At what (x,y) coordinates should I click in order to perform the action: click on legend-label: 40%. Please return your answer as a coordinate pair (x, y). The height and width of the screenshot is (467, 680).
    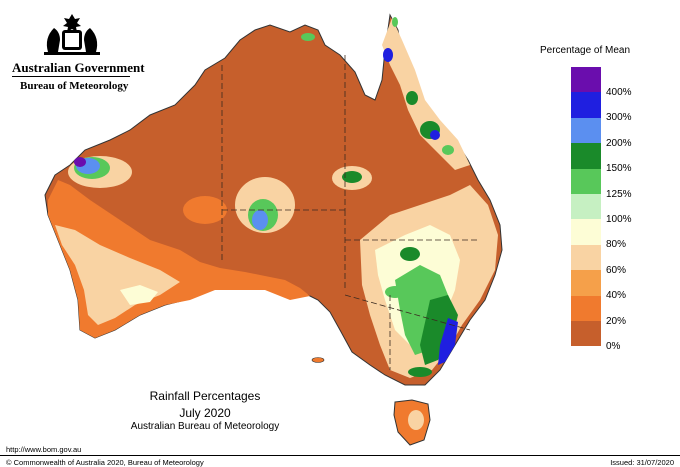
    Looking at the image, I should click on (616, 296).